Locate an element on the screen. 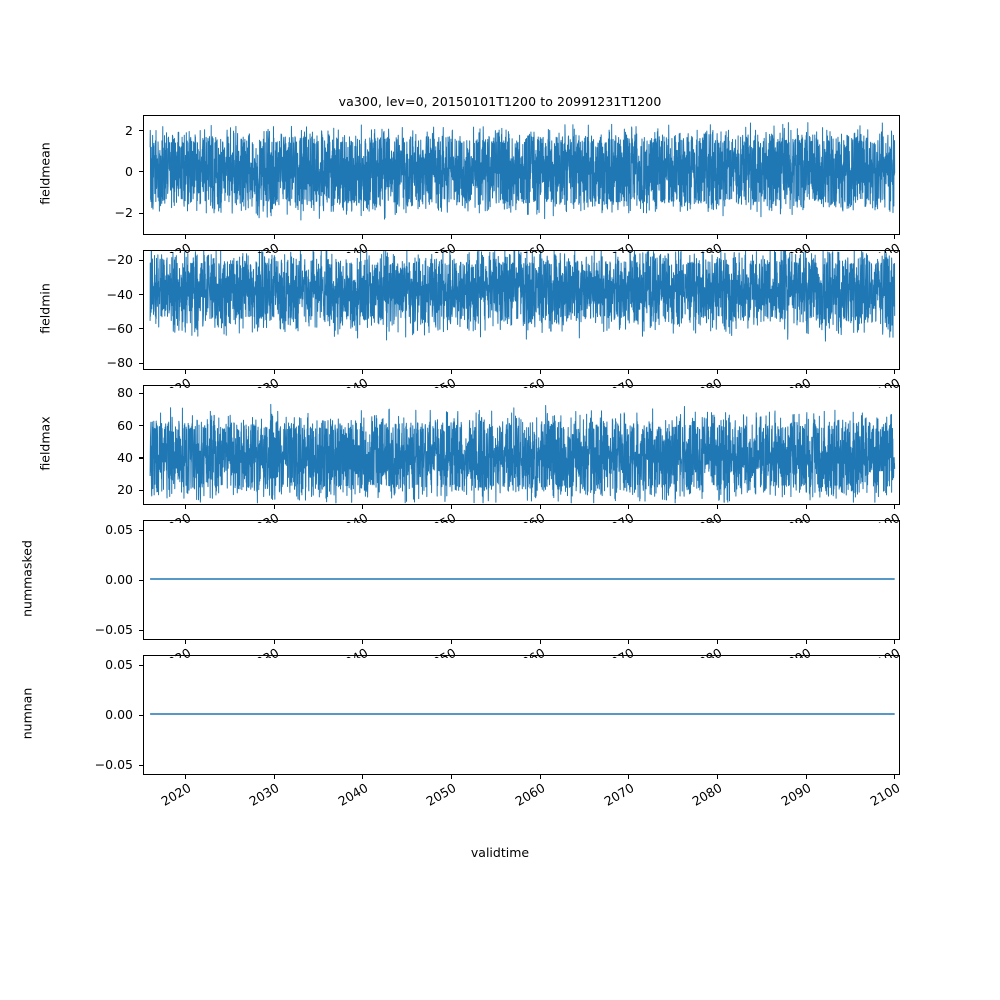 The image size is (1000, 1000). x-tick-label-clip: 2090 is located at coordinates (778, 810).